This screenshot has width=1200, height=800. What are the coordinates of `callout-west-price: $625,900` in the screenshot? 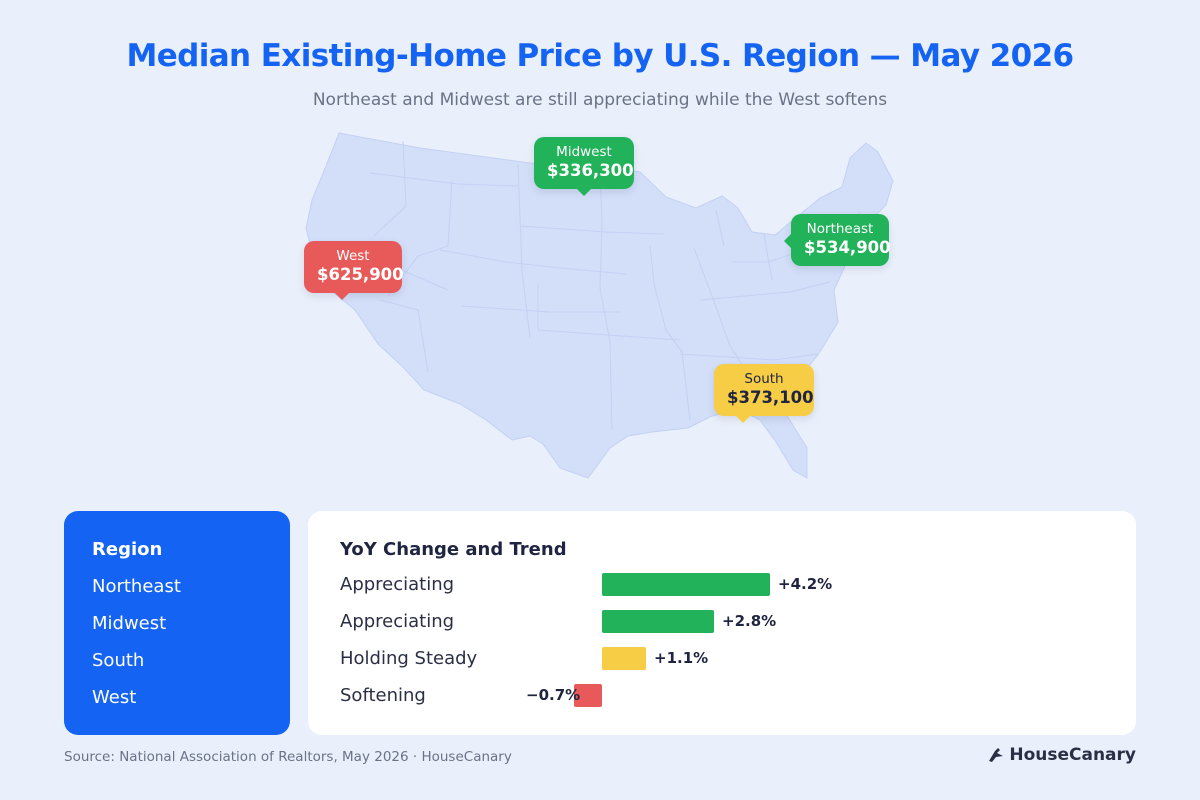 It's located at (360, 274).